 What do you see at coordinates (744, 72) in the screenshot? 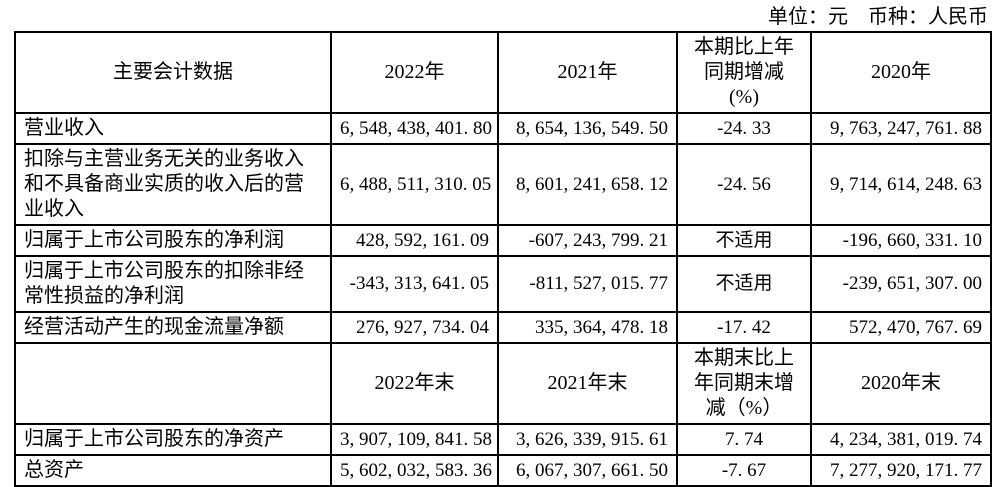
I see `header-change-pct: 本期比上年同期增减(%)` at bounding box center [744, 72].